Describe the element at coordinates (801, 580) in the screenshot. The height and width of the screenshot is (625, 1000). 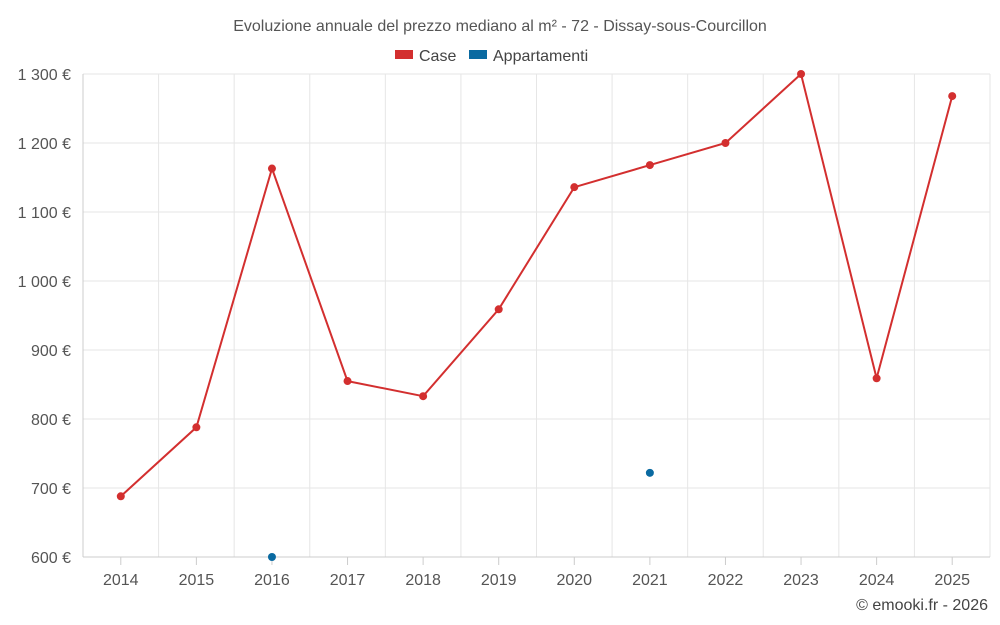
I see `x-tick-label: 2023` at that location.